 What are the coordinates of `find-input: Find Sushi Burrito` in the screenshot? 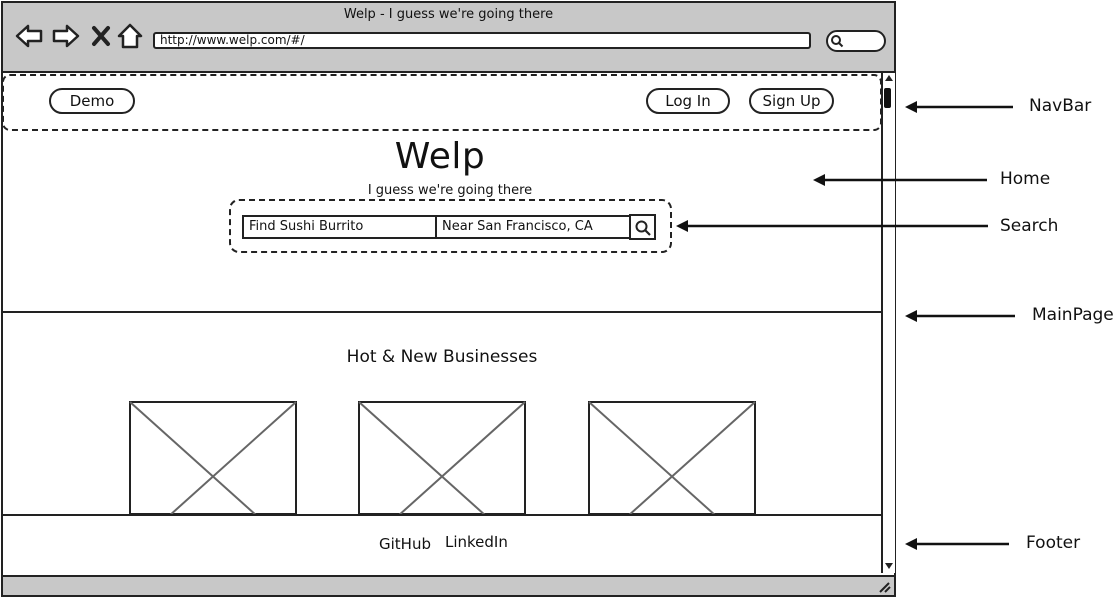 It's located at (339, 227).